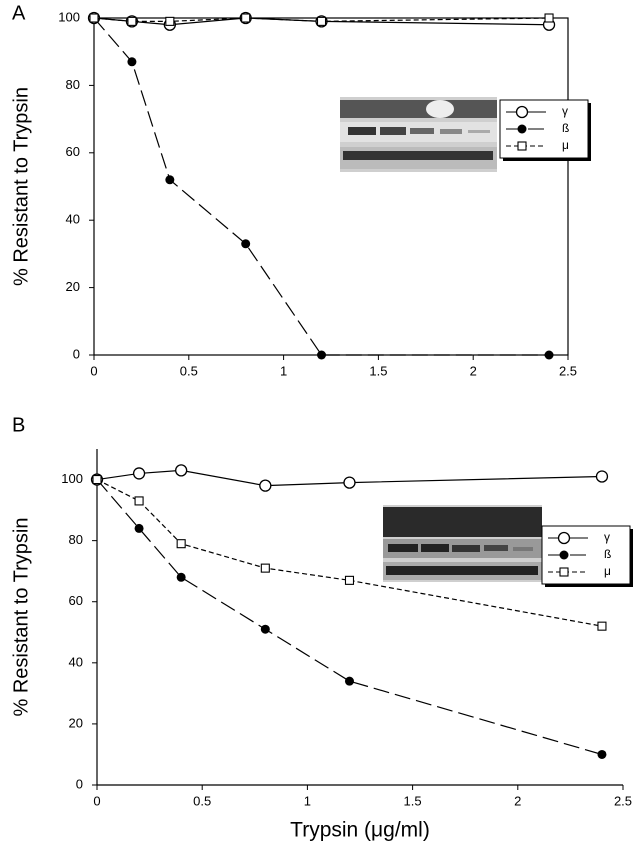 This screenshot has width=642, height=852. I want to click on panel-label: A, so click(19, 13).